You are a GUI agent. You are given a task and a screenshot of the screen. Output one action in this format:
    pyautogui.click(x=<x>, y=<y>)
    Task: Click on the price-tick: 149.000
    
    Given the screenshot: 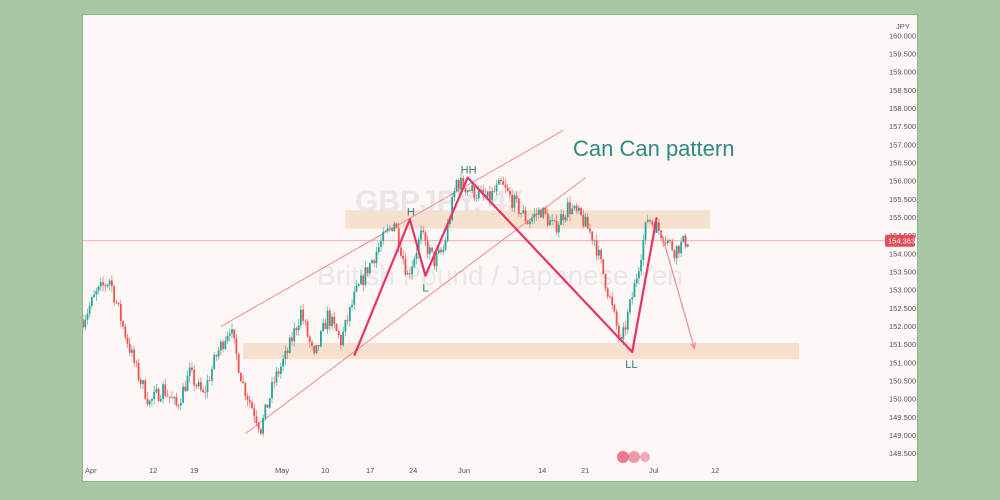 What is the action you would take?
    pyautogui.click(x=902, y=435)
    